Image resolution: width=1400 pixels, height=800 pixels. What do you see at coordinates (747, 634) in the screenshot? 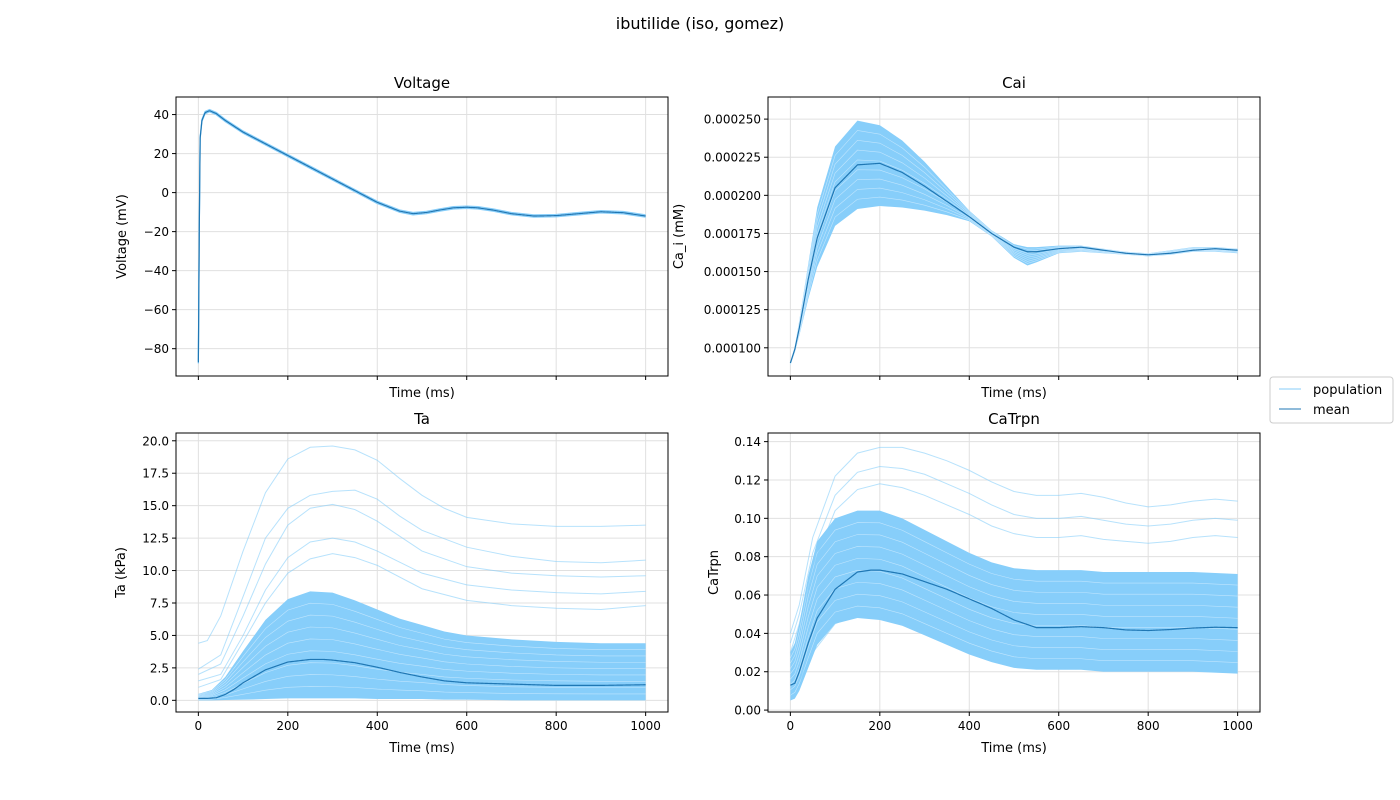
I see `y-tick-label: 0.04` at bounding box center [747, 634].